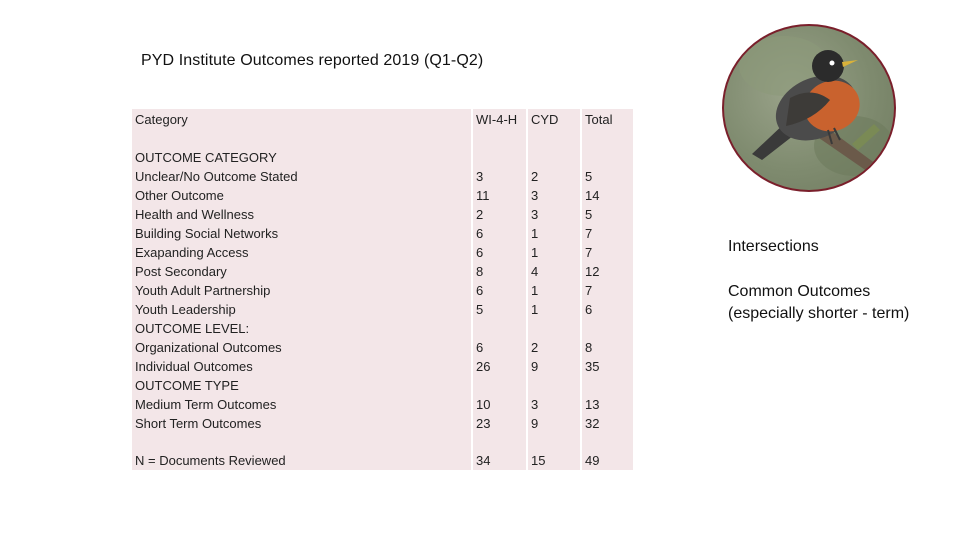  What do you see at coordinates (773, 246) in the screenshot?
I see `intersections-note: Intersections` at bounding box center [773, 246].